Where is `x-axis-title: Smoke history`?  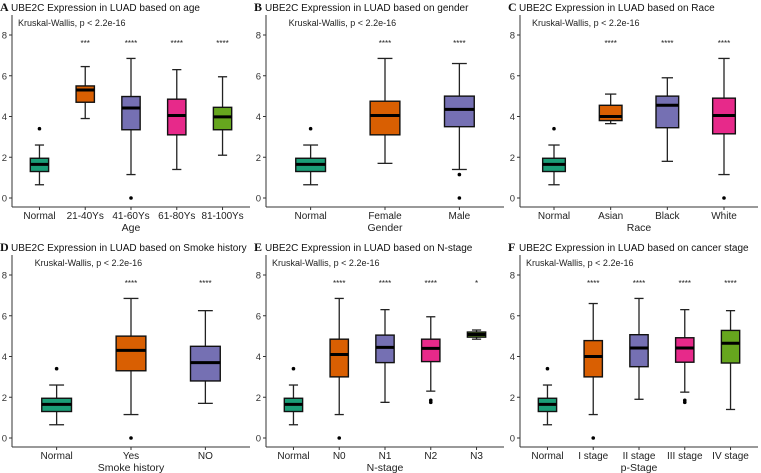 x-axis-title: Smoke history is located at coordinates (131, 467).